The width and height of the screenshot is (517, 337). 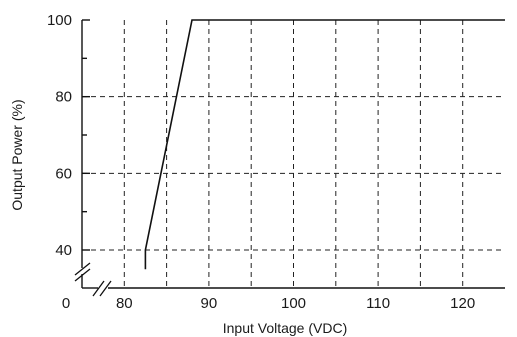 I want to click on x-tick-labels: 80 90 100 110 120, so click(x=295, y=303).